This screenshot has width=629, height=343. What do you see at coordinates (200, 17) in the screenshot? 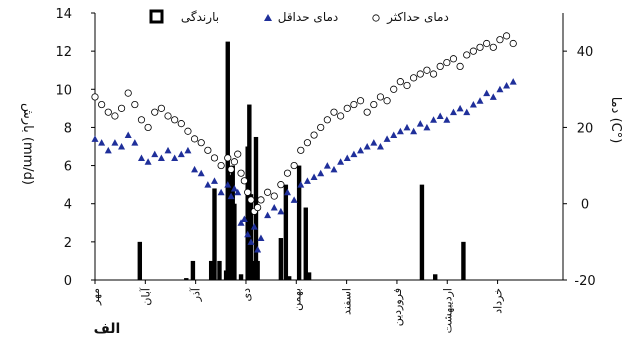
I see `legend-precip-label: بارندگی` at bounding box center [200, 17].